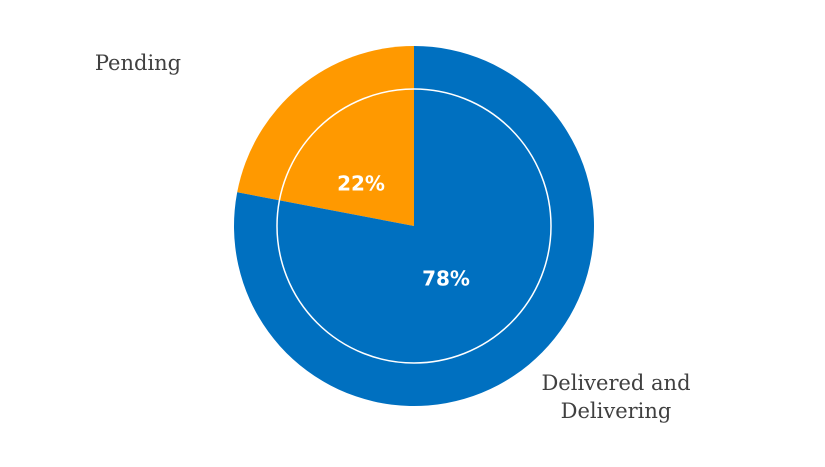 This screenshot has height=467, width=825. Describe the element at coordinates (446, 279) in the screenshot. I see `data-label-2: 78%` at that location.